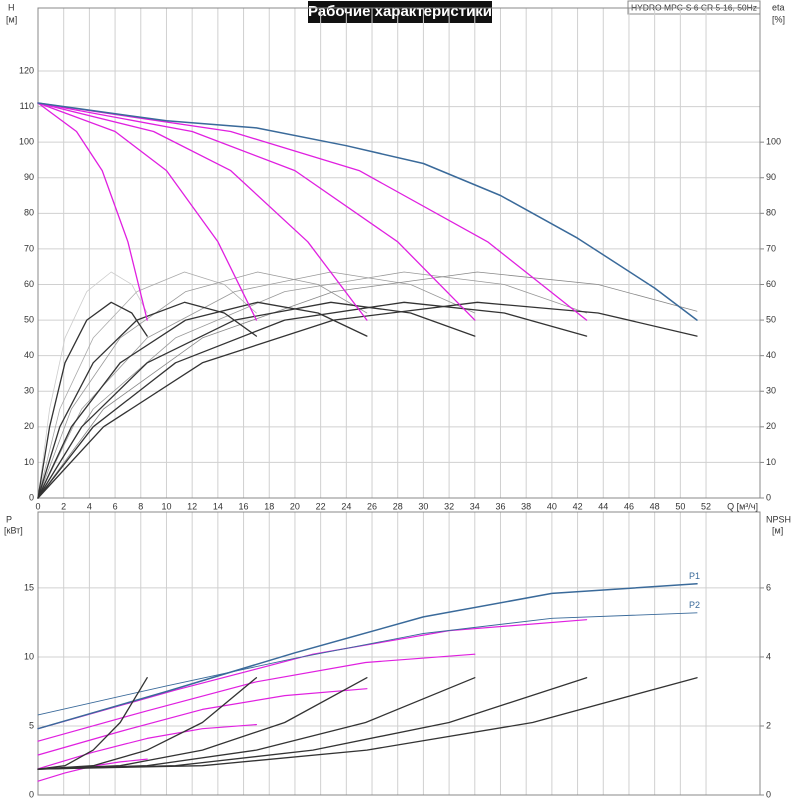  Describe the element at coordinates (29, 213) in the screenshot. I see `y-tick-label: 80` at that location.